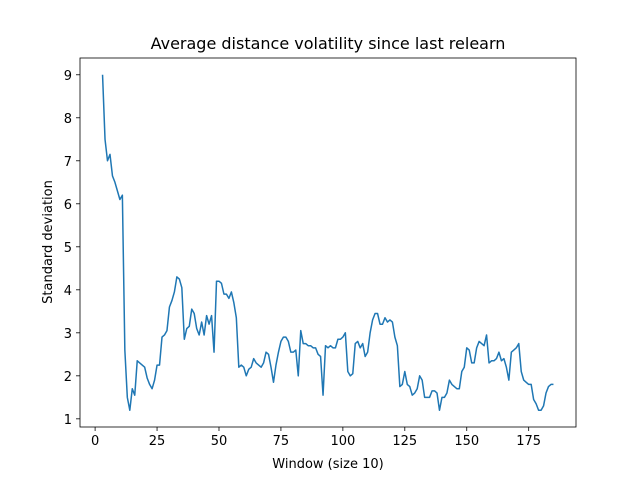  What do you see at coordinates (528, 441) in the screenshot?
I see `x-tick-label: 175` at bounding box center [528, 441].